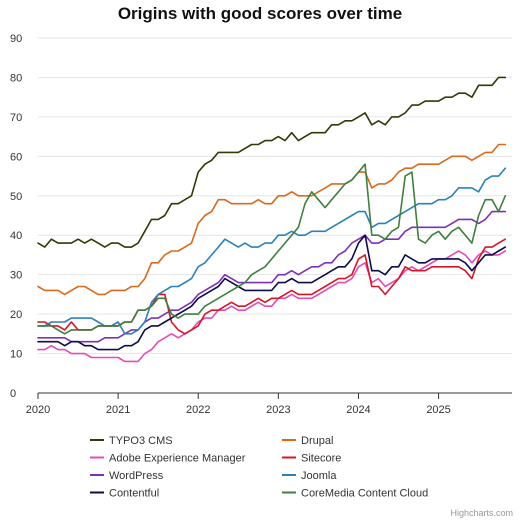  I want to click on y-tick-label: 70, so click(16, 118).